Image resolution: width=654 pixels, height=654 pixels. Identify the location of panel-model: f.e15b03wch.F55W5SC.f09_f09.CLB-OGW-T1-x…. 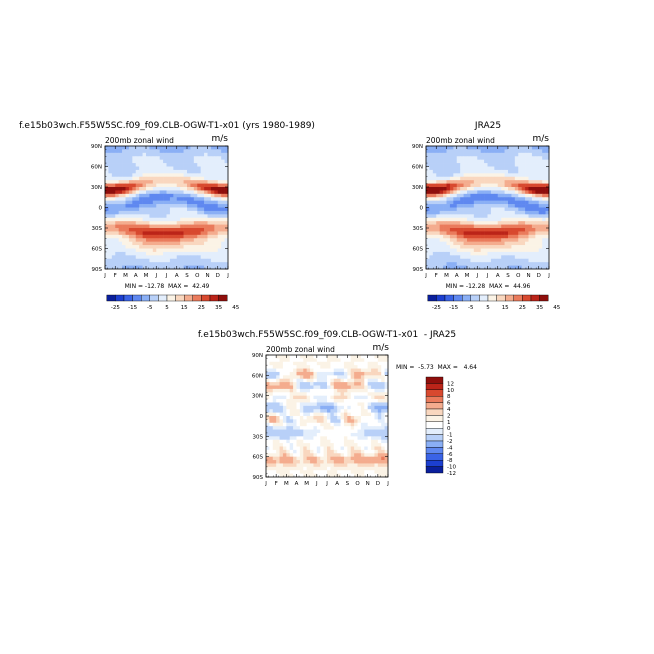
(167, 216).